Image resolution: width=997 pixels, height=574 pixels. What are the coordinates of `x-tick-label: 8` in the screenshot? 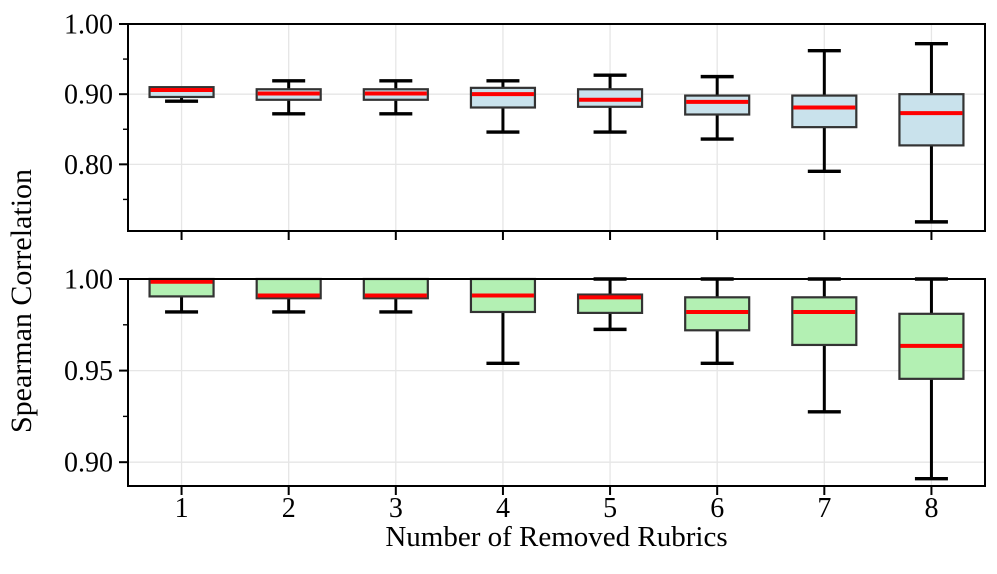 It's located at (931, 508).